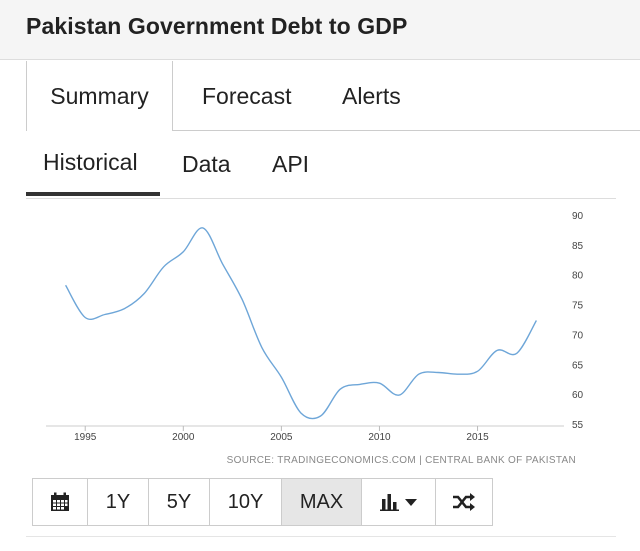 The width and height of the screenshot is (640, 551). I want to click on compare-button, so click(464, 502).